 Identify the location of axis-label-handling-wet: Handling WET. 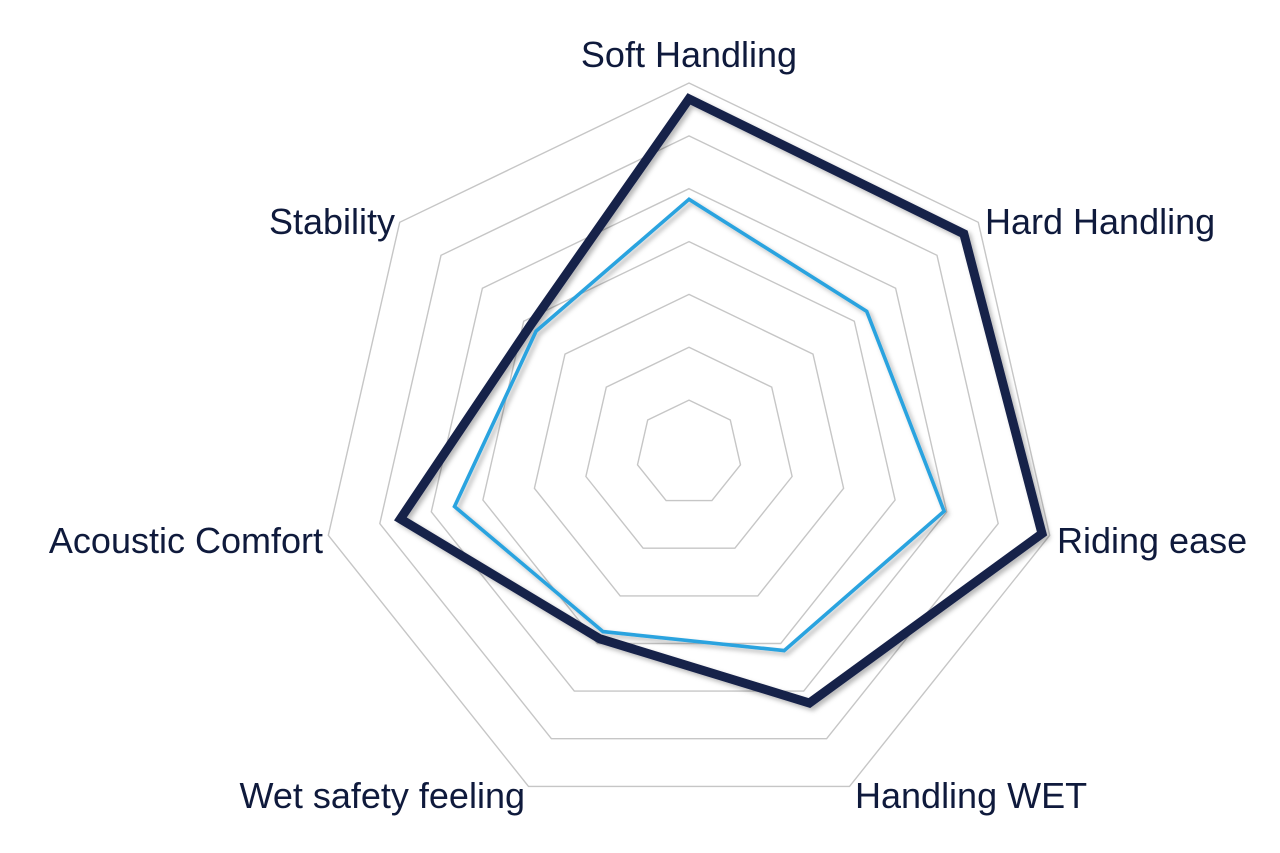
(971, 795).